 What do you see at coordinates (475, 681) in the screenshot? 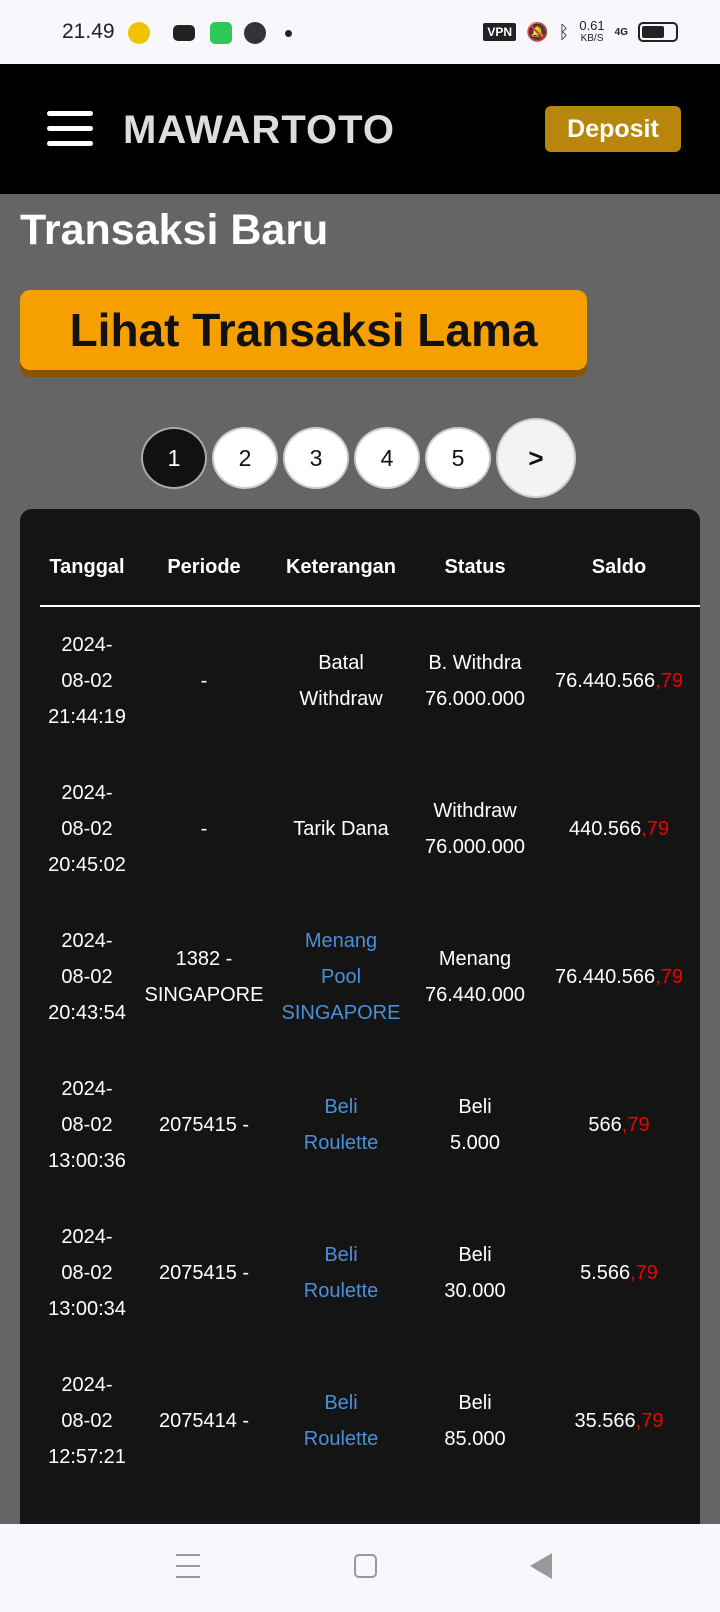
I see `status-cell: B. Withdra 76.000.000` at bounding box center [475, 681].